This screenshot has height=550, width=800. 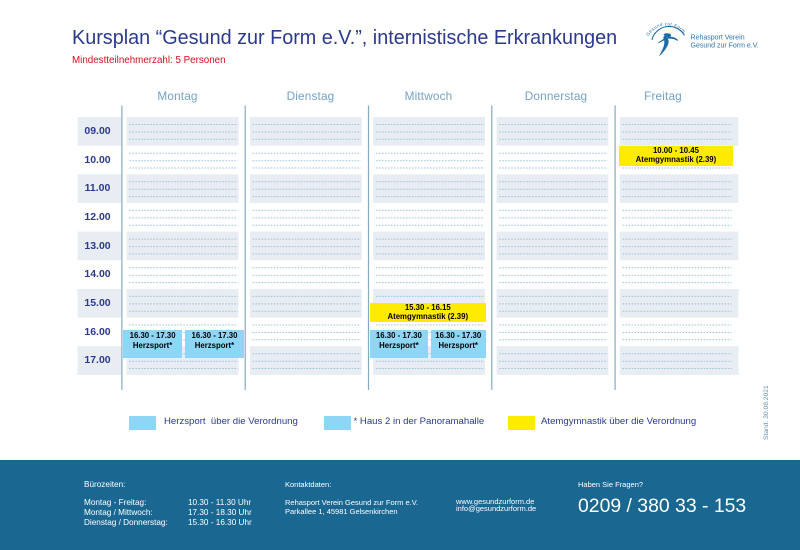 I want to click on svg-text: Gesund zur Form e.V., so click(x=725, y=45).